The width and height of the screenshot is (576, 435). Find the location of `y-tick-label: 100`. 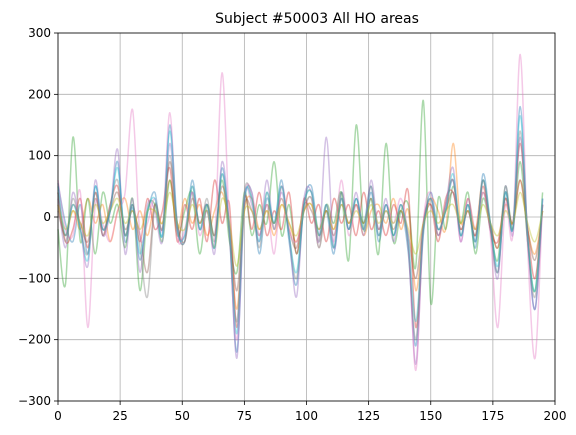

y-tick-label: 100 is located at coordinates (39, 156).